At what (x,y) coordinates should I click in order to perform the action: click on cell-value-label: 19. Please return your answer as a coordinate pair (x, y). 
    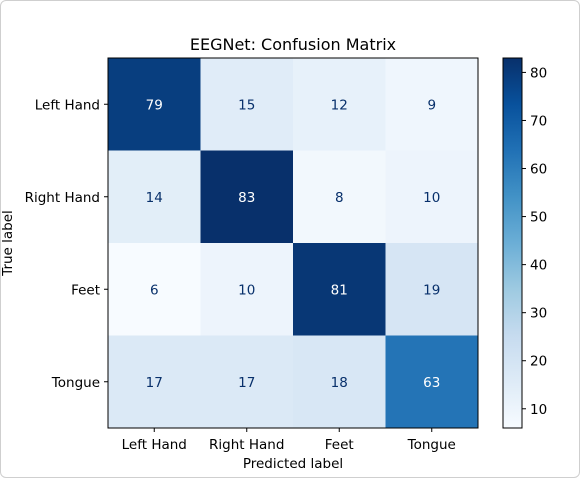
    Looking at the image, I should click on (431, 290).